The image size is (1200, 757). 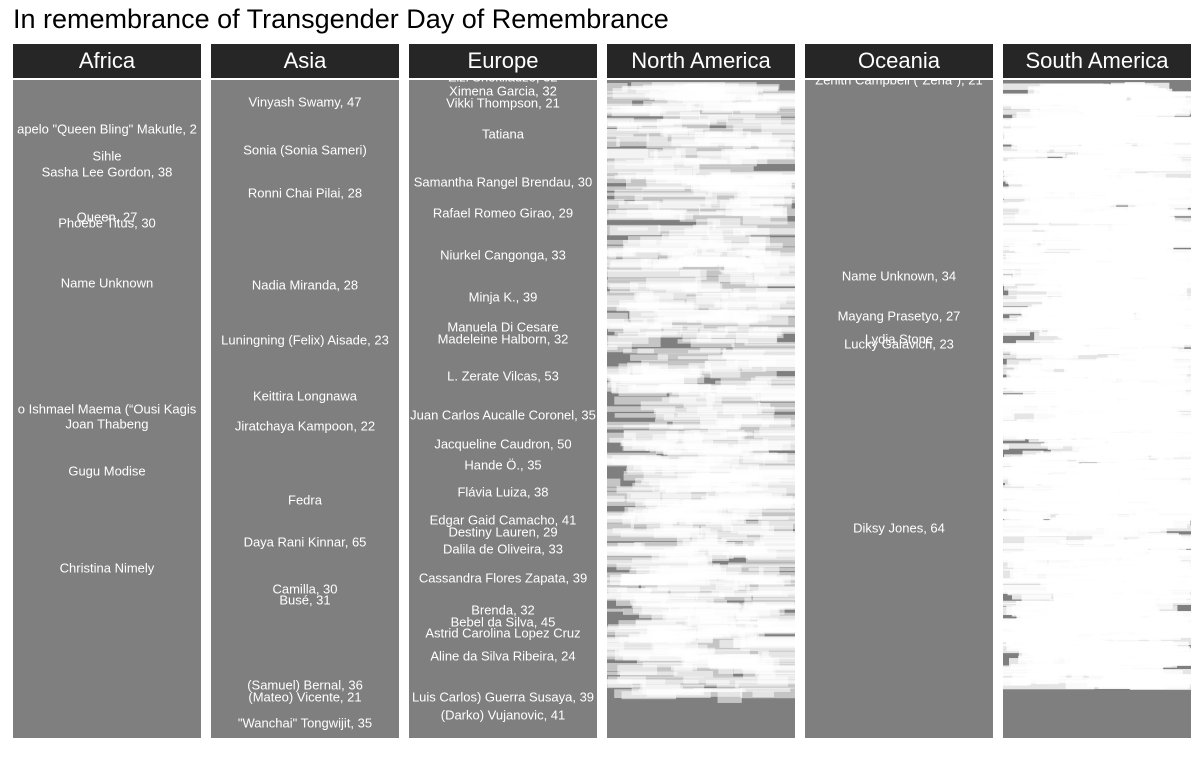 I want to click on name-label: Juan Carlos Aucalle Coronel, 35, so click(x=503, y=414).